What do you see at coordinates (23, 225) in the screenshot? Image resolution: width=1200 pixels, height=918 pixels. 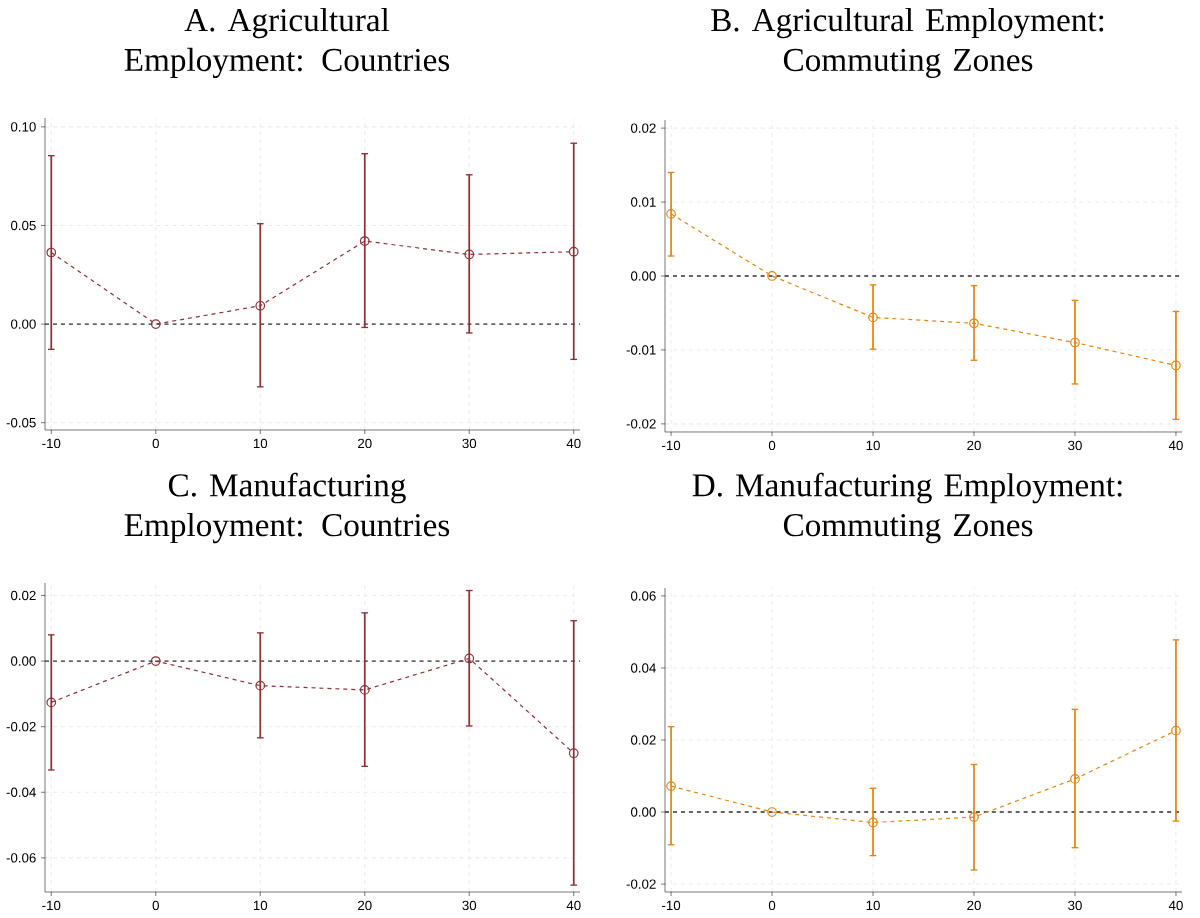 I see `y-tick-label: 0.05` at bounding box center [23, 225].